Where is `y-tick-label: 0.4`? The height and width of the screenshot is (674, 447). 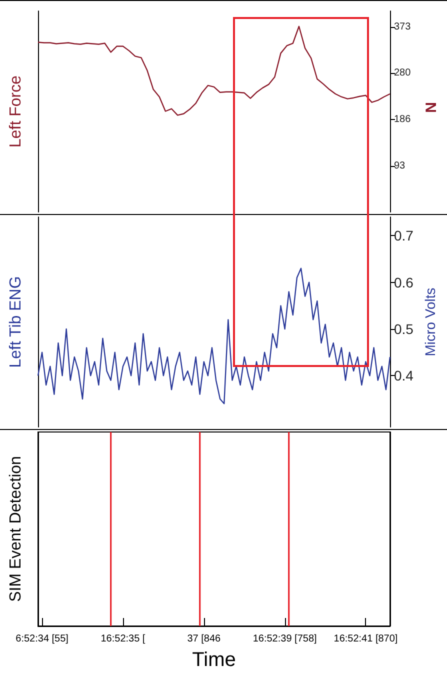 y-tick-label: 0.4 is located at coordinates (404, 376).